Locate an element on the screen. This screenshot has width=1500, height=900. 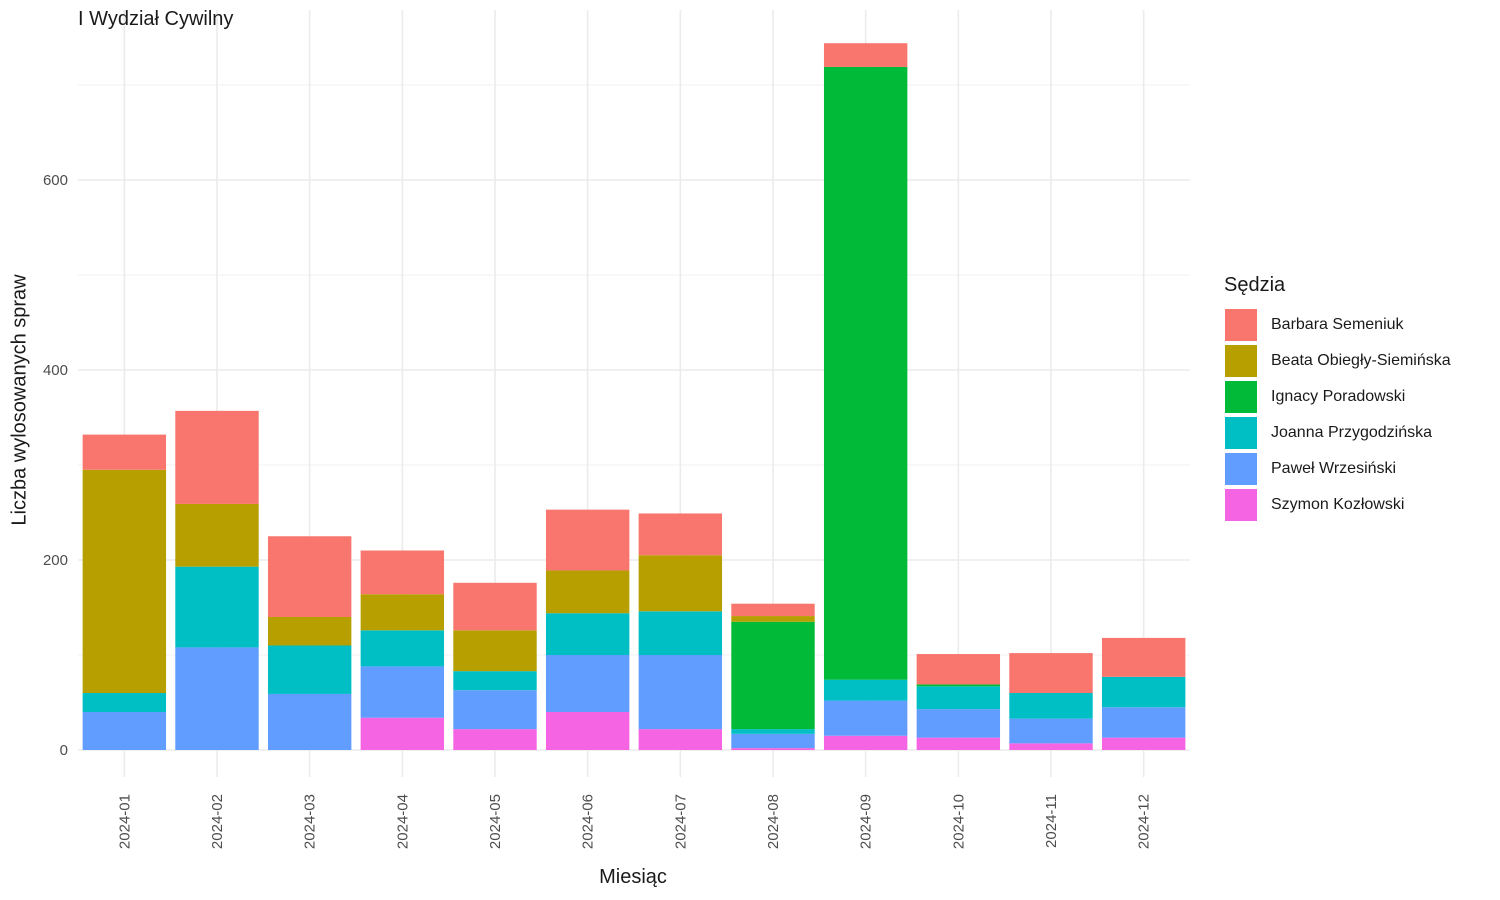
y-tick-label: 0 is located at coordinates (64, 750).